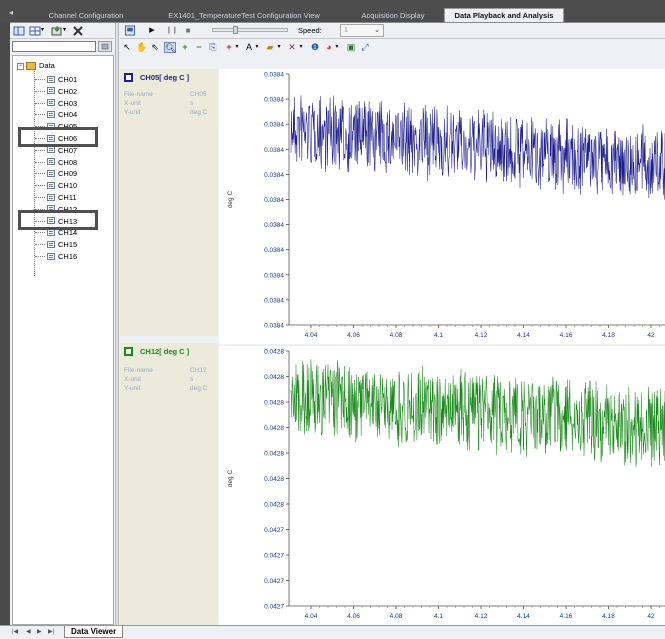 The image size is (665, 639). Describe the element at coordinates (68, 127) in the screenshot. I see `tree-item-label: CH05` at that location.